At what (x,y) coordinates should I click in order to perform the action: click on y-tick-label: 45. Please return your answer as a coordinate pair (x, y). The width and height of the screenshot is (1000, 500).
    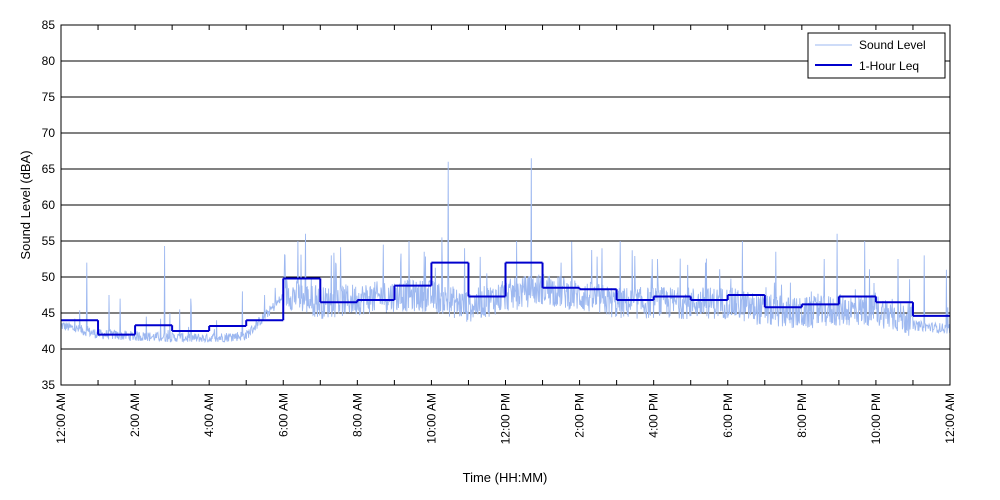
    Looking at the image, I should click on (49, 313).